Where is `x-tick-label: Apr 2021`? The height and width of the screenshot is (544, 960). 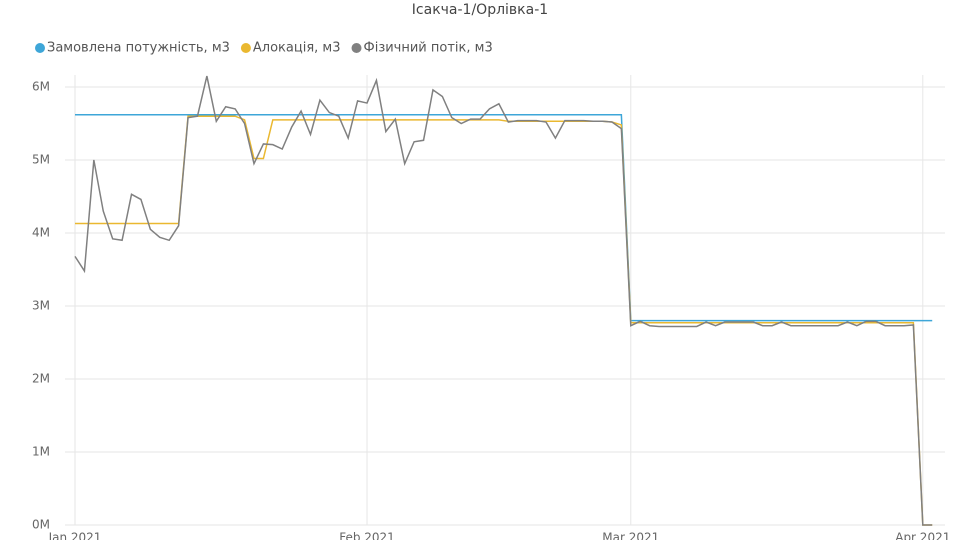
x-tick-label: Apr 2021 is located at coordinates (922, 536).